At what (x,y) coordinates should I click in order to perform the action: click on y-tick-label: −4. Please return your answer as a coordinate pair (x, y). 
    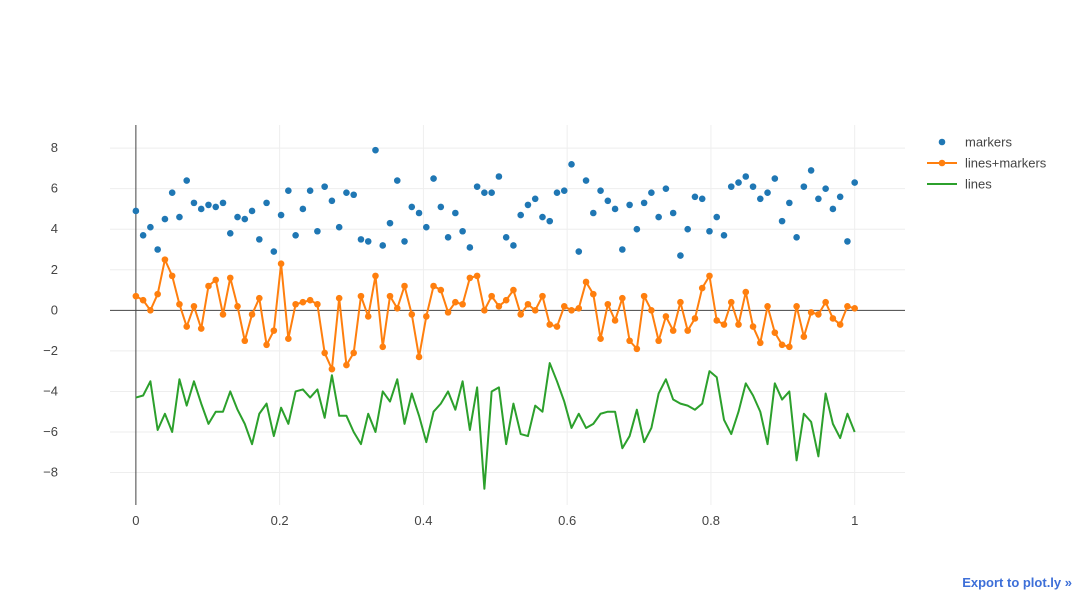
    Looking at the image, I should click on (50, 390).